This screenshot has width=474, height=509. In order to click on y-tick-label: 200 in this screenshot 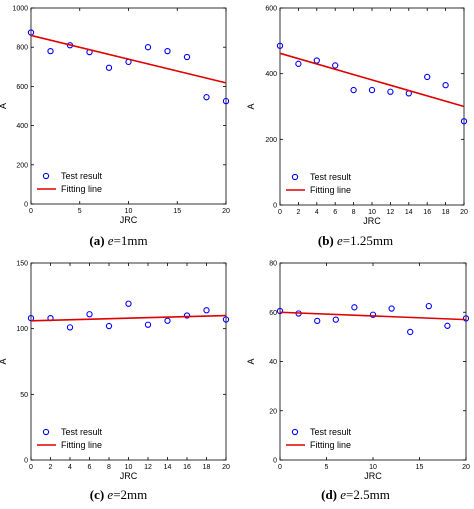, I will do `click(22, 165)`.